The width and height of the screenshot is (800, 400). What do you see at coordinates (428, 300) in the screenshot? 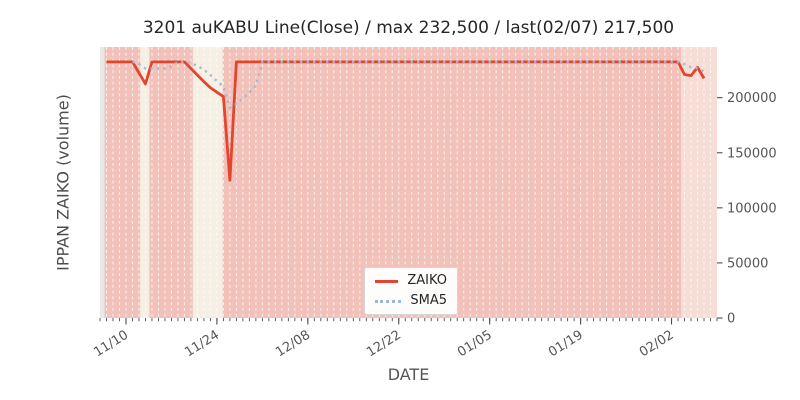
I see `legend-label-sma5: SMA5` at bounding box center [428, 300].